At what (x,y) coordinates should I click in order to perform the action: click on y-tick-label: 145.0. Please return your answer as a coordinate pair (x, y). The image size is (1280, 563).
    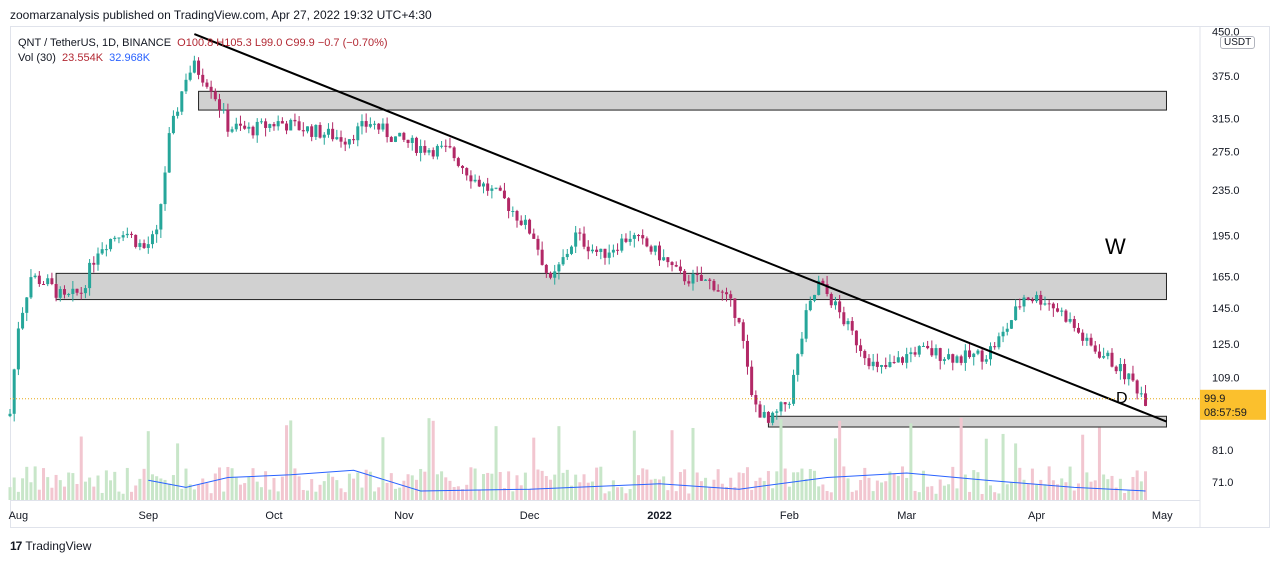
    Looking at the image, I should click on (1226, 309).